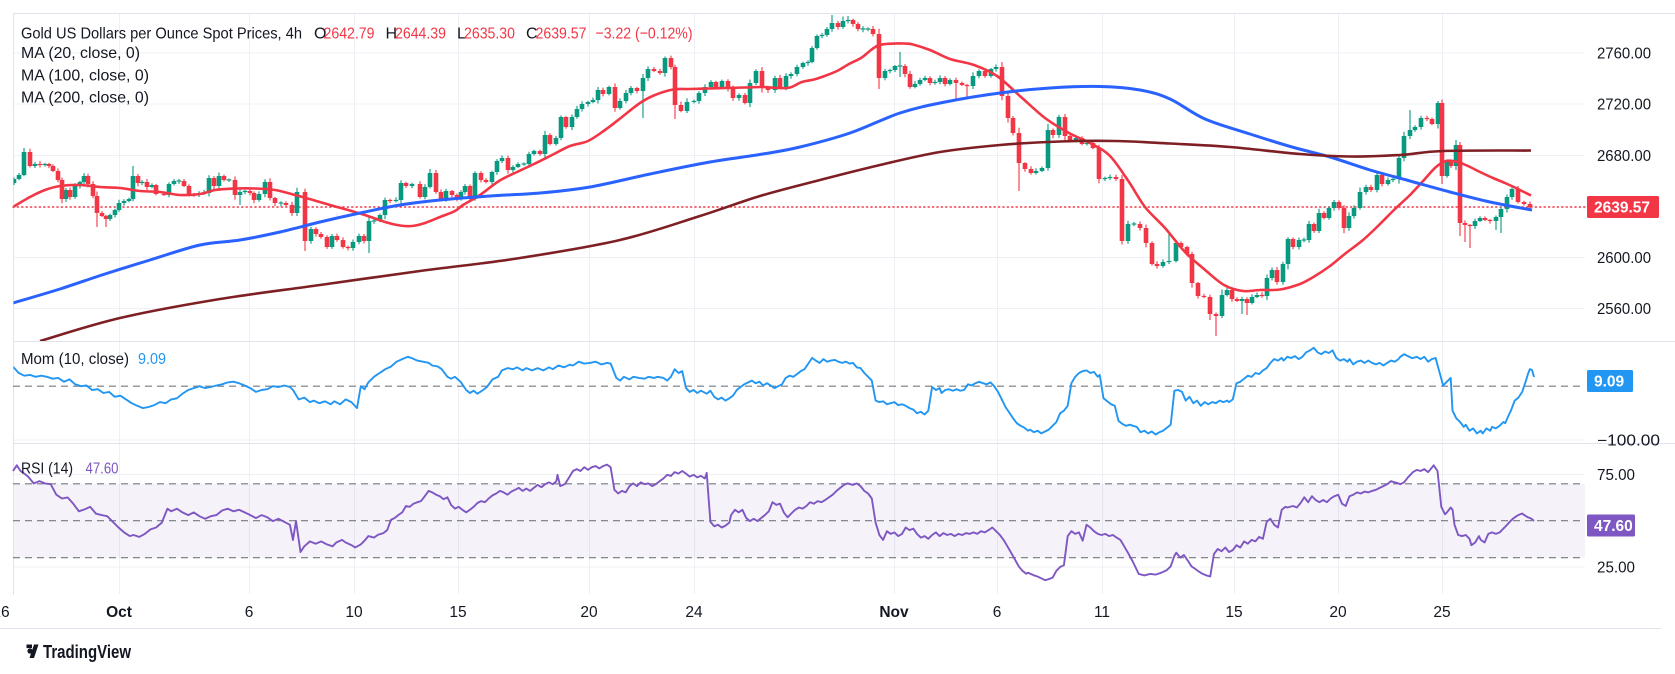  What do you see at coordinates (75, 359) in the screenshot?
I see `svg-text: Mom (10, close)` at bounding box center [75, 359].